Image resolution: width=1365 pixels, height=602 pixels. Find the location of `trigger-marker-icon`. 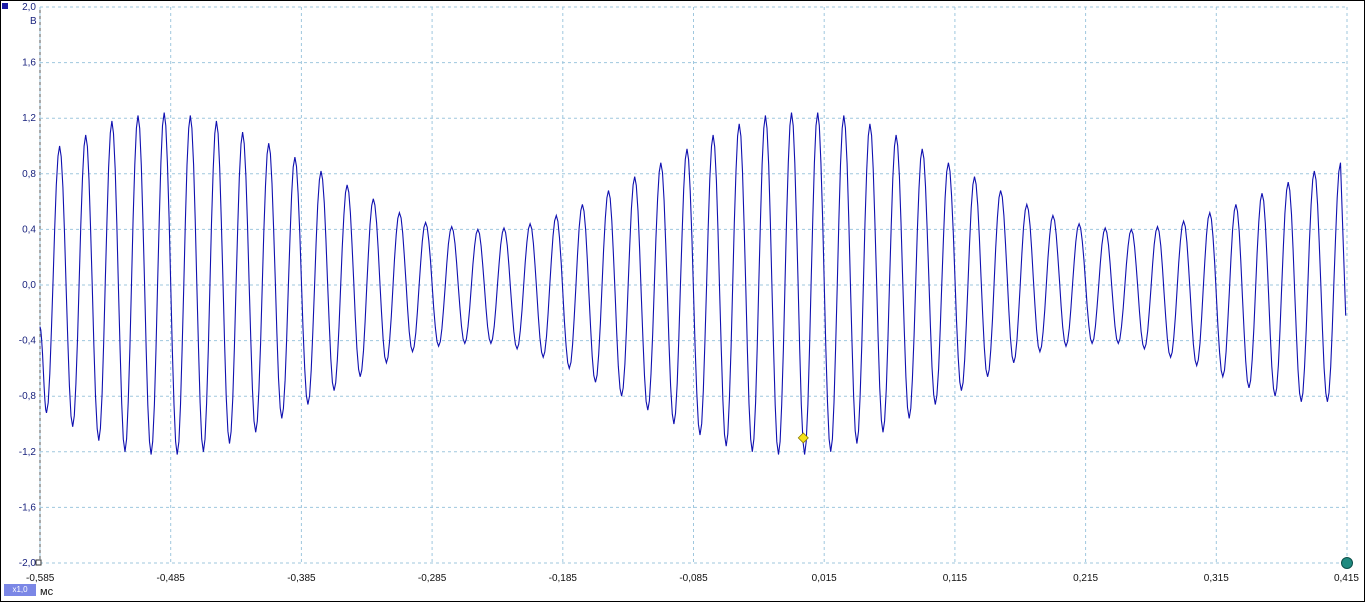

trigger-marker-icon is located at coordinates (803, 438).